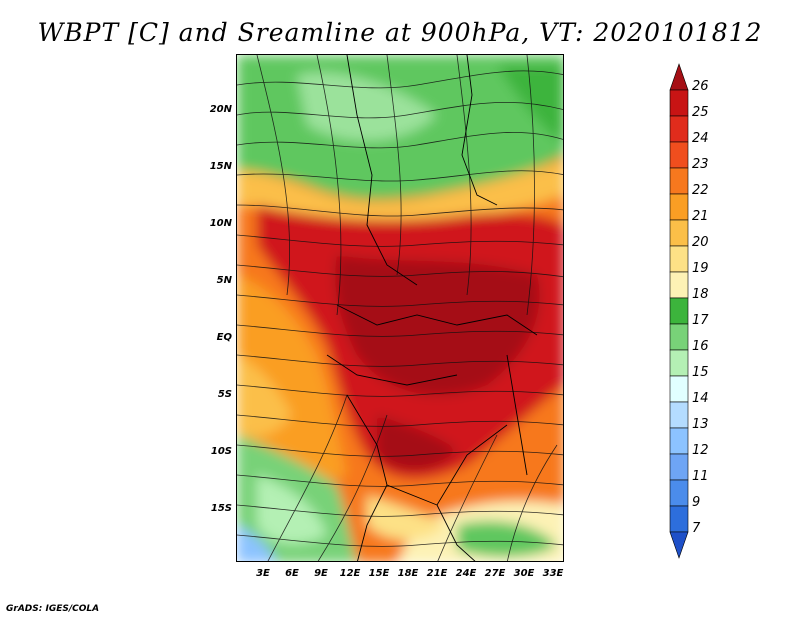 This screenshot has width=800, height=618. What do you see at coordinates (221, 451) in the screenshot?
I see `lat-label: 10S` at bounding box center [221, 451].